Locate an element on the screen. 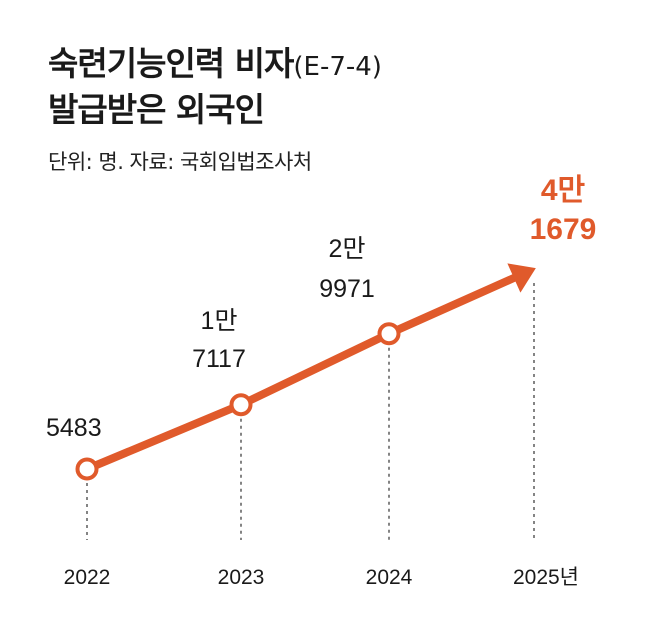 The image size is (658, 637). arrow-head is located at coordinates (521, 278).